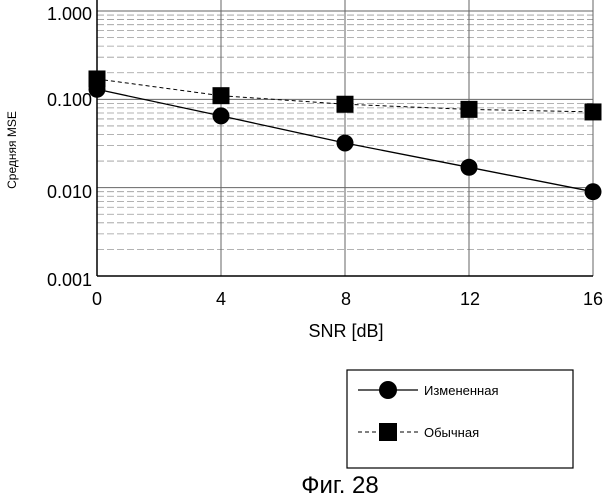 The width and height of the screenshot is (609, 500). What do you see at coordinates (69, 14) in the screenshot?
I see `y-tick-label: 1.000` at bounding box center [69, 14].